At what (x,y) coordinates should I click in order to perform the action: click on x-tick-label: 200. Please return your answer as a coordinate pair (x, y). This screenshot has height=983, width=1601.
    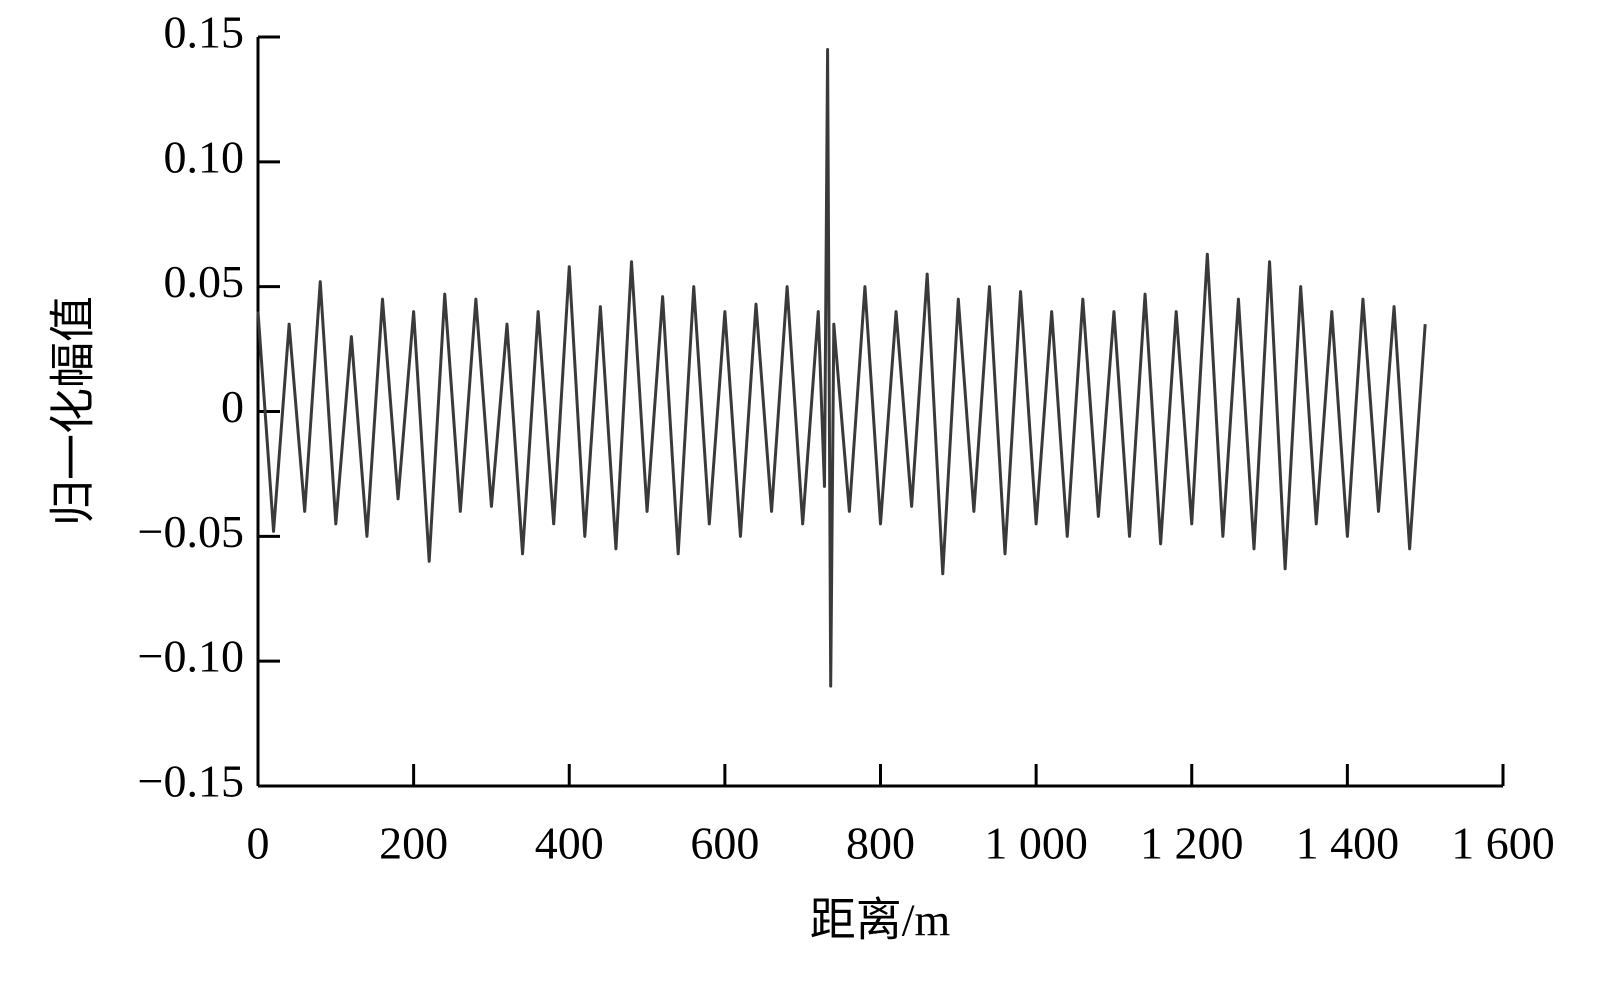
    Looking at the image, I should click on (413, 843).